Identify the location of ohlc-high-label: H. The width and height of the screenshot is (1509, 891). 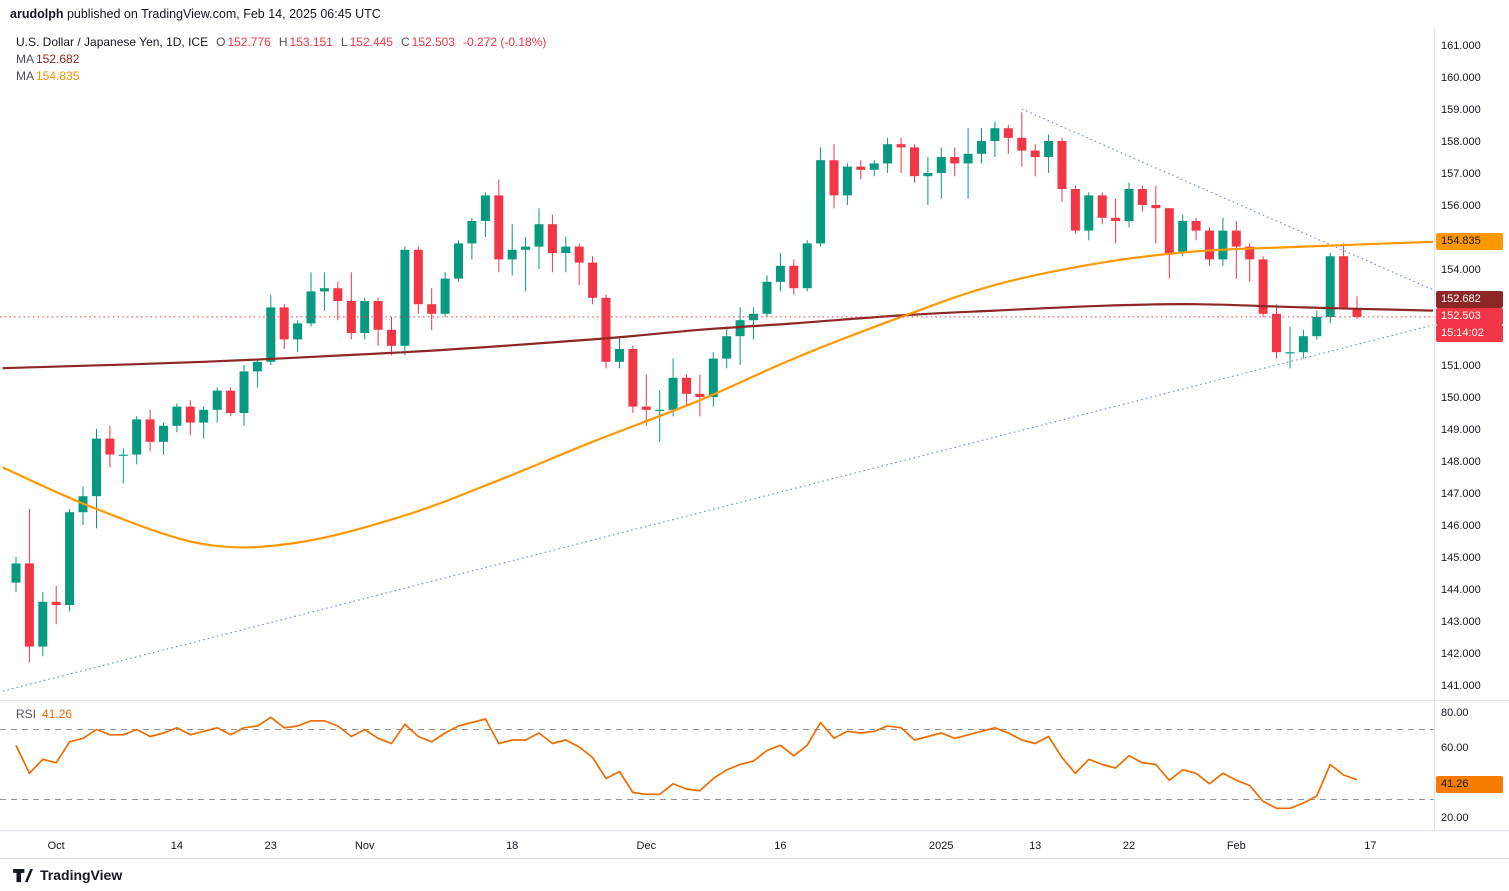
(283, 41).